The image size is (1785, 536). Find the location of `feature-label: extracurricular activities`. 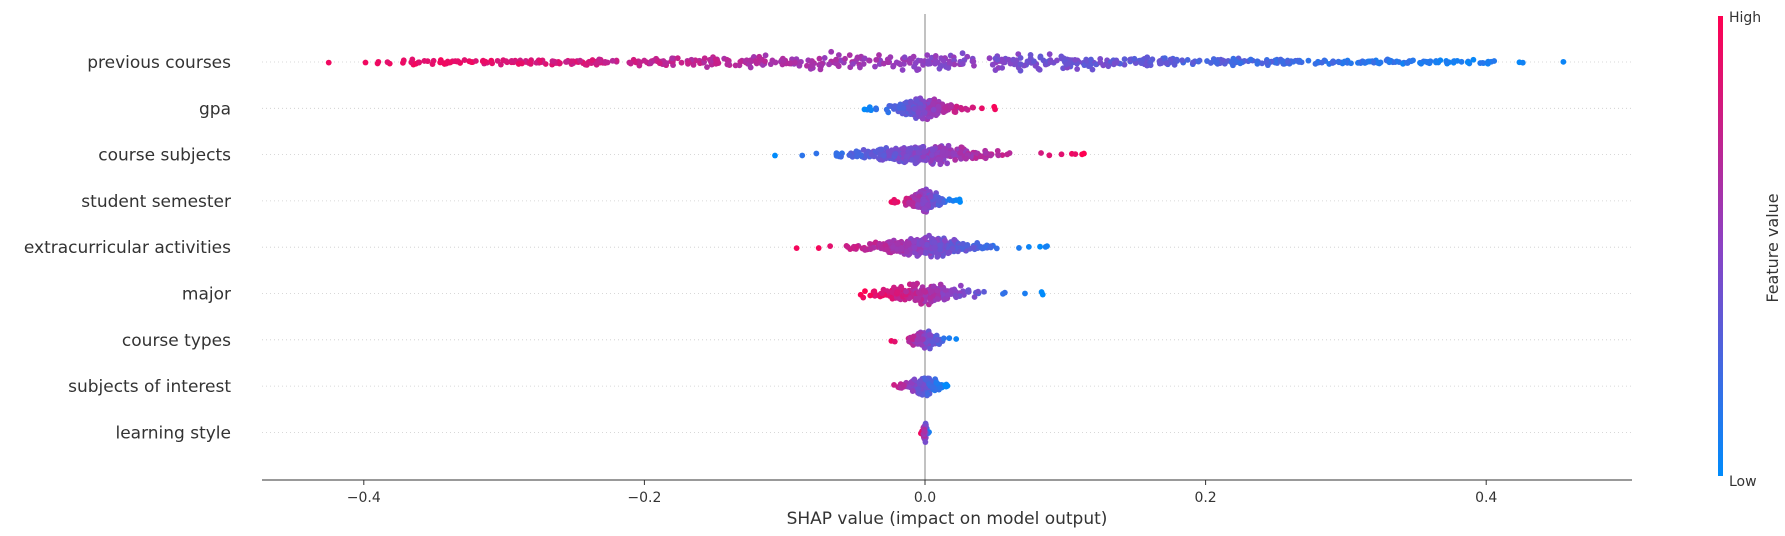

feature-label: extracurricular activities is located at coordinates (127, 248).